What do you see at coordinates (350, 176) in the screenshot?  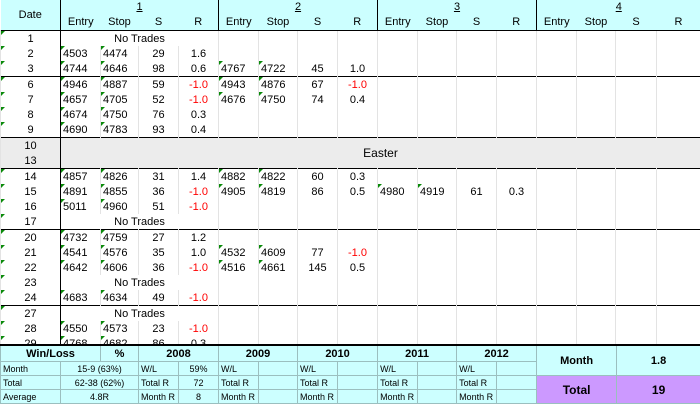 I see `table-row: 14 4857 4826 31 1.4 4882 4822 60 0.3` at bounding box center [350, 176].